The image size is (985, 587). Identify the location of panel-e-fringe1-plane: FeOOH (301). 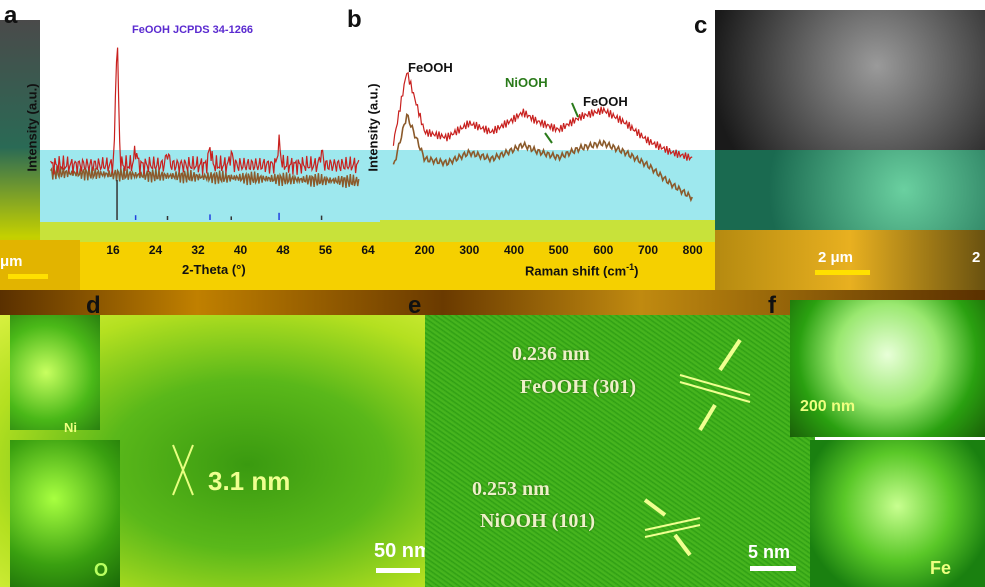
(578, 387).